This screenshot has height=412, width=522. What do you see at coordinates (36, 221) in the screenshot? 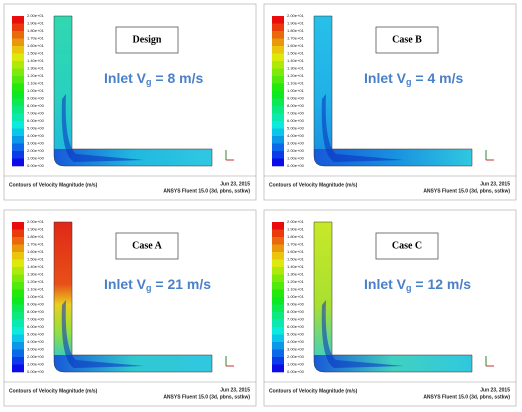
I see `colorbar-label: 2.00e+01` at bounding box center [36, 221].